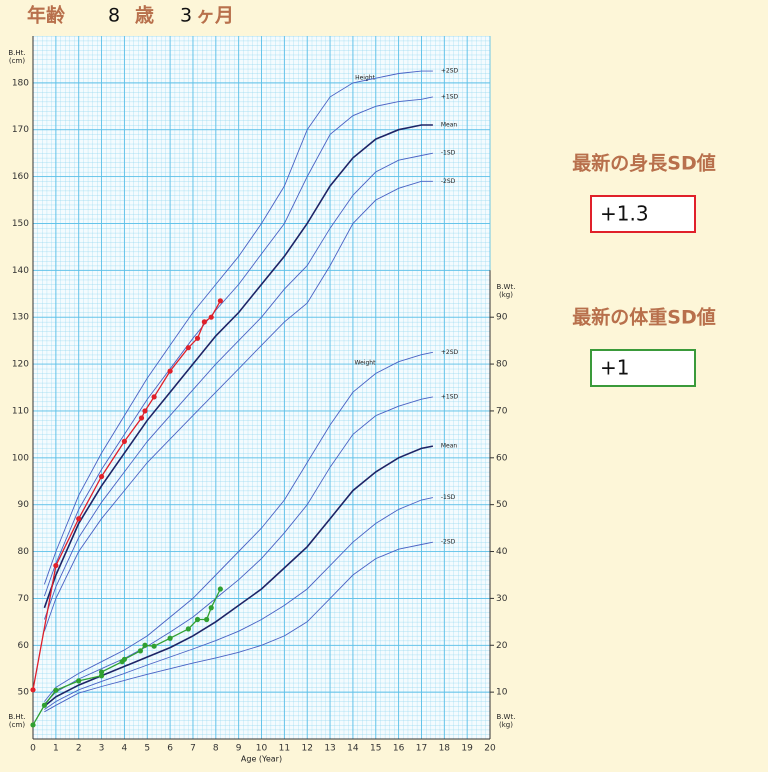 This screenshot has width=768, height=772. What do you see at coordinates (329, 749) in the screenshot?
I see `x-tick-label: 13` at bounding box center [329, 749].